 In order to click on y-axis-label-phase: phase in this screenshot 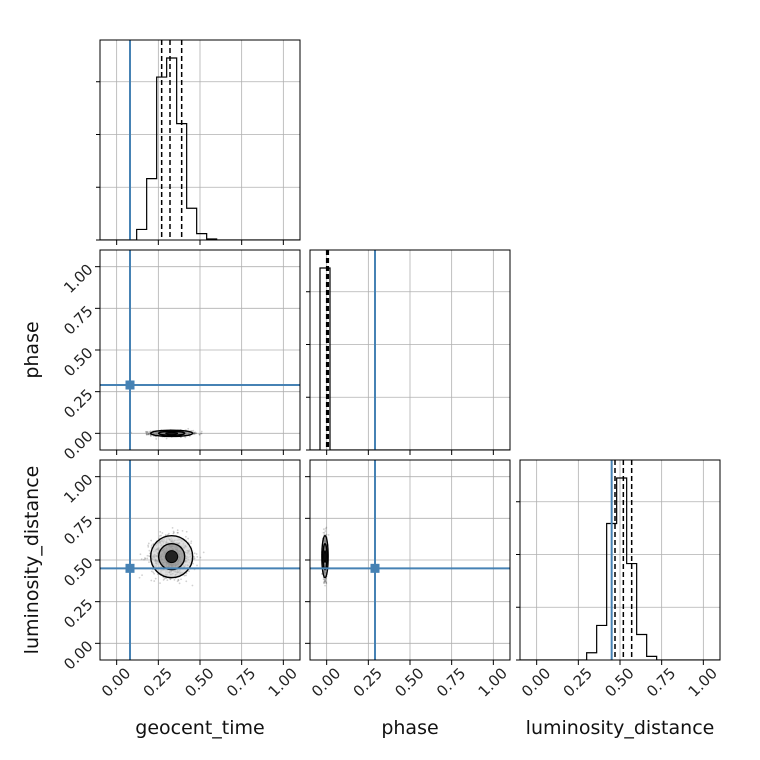, I will do `click(32, 349)`.